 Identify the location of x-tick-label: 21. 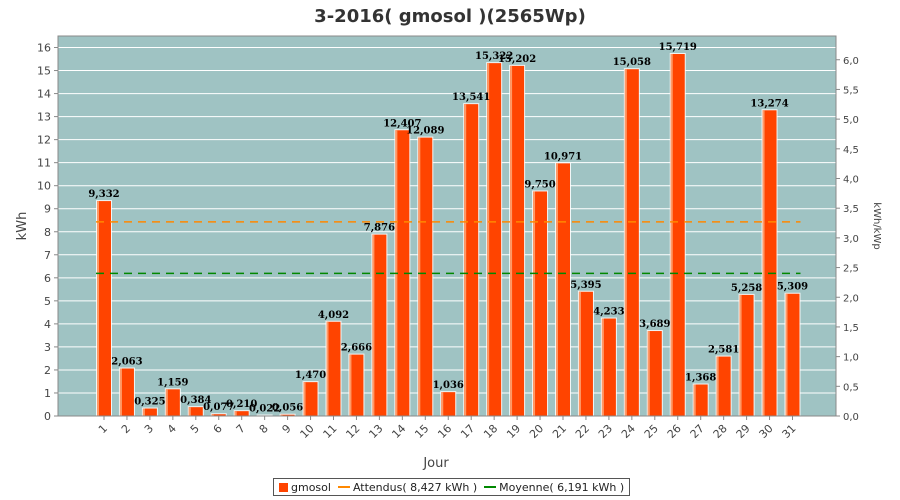
(559, 431).